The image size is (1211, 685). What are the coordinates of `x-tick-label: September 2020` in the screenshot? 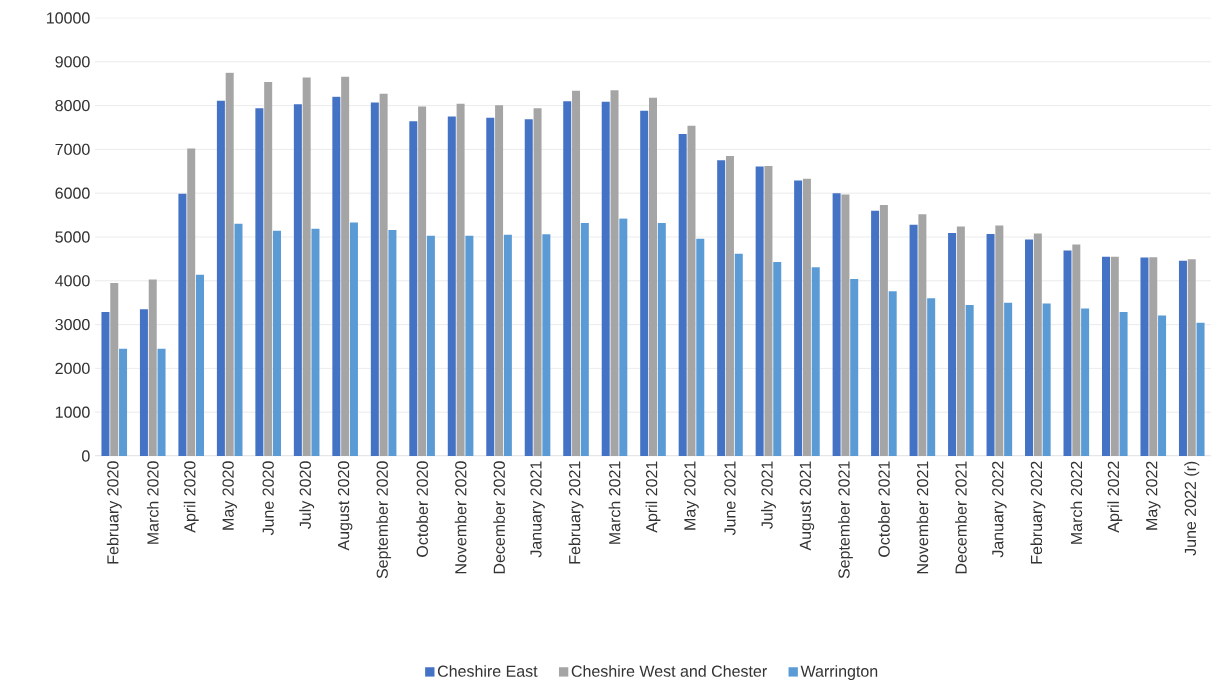 It's located at (384, 520).